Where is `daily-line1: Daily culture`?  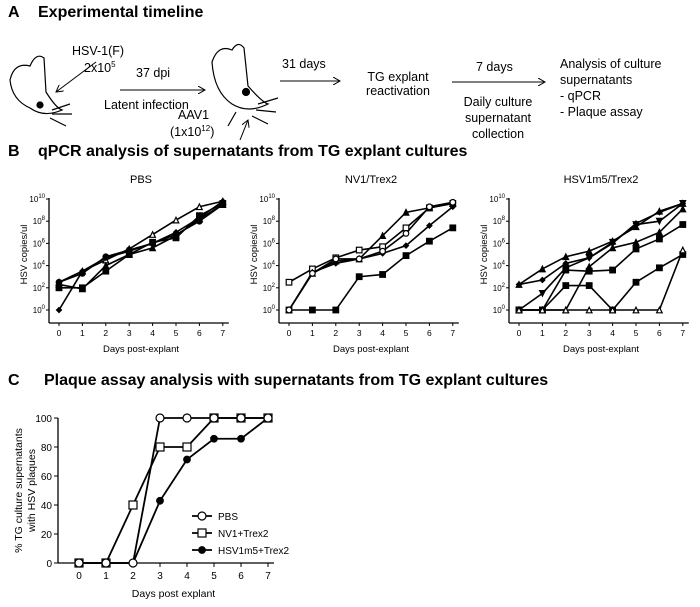
daily-line1: Daily culture is located at coordinates (498, 102).